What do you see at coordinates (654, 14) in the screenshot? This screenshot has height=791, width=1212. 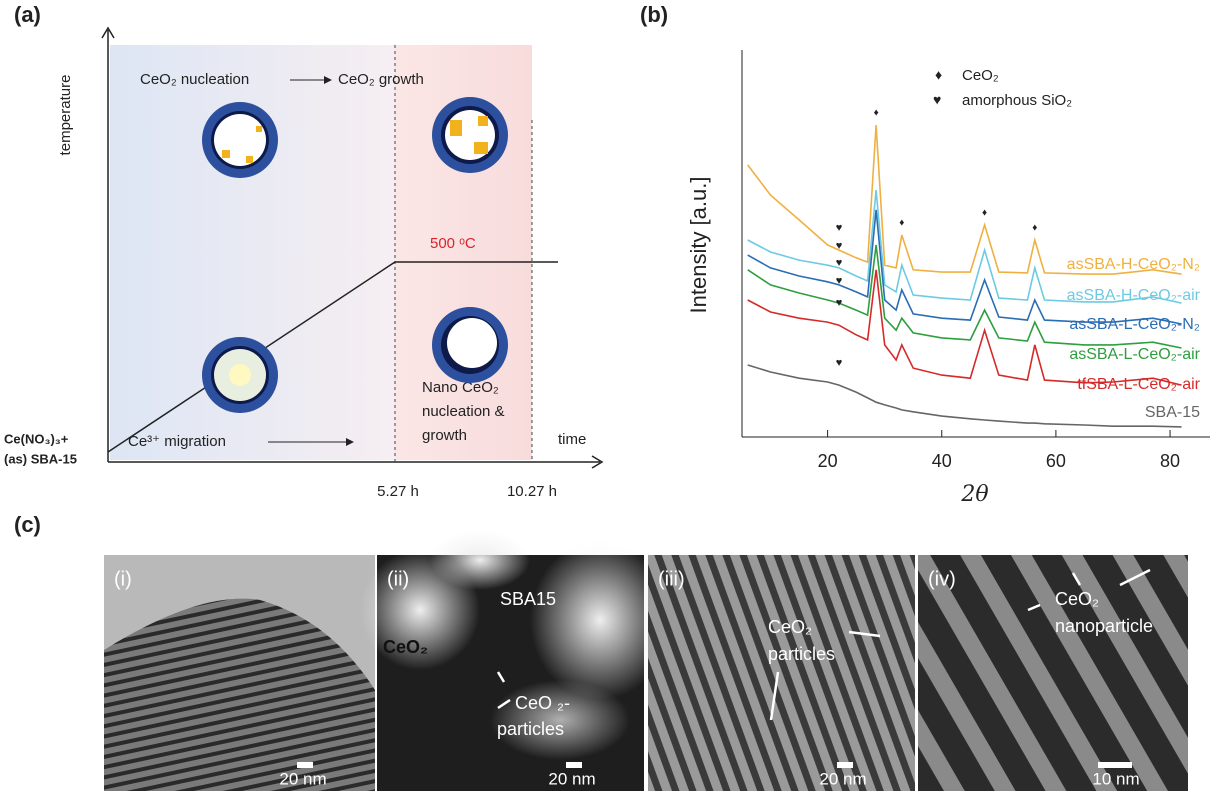 I see `panel-label: (b)` at bounding box center [654, 14].